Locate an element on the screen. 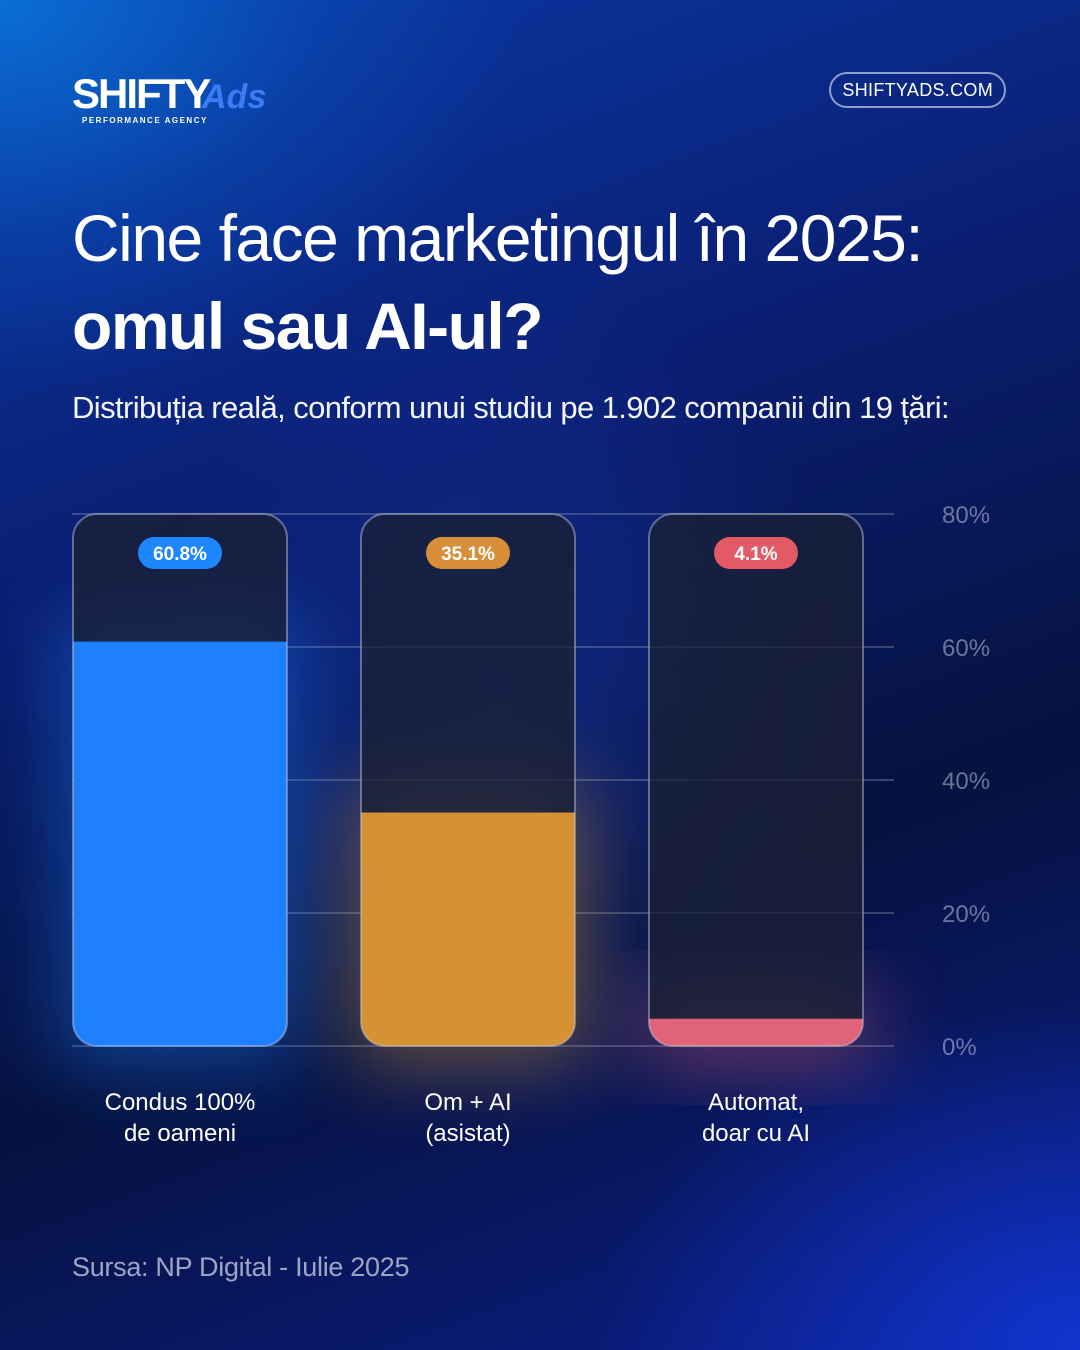 Image resolution: width=1080 pixels, height=1350 pixels. website-badge: SHIFTYADS.COM is located at coordinates (917, 90).